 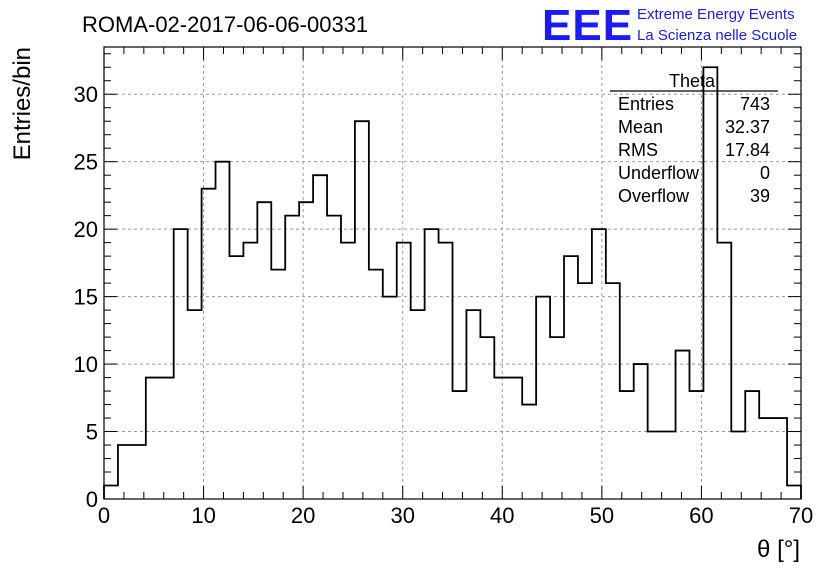 What do you see at coordinates (755, 104) in the screenshot?
I see `stats-value: 743` at bounding box center [755, 104].